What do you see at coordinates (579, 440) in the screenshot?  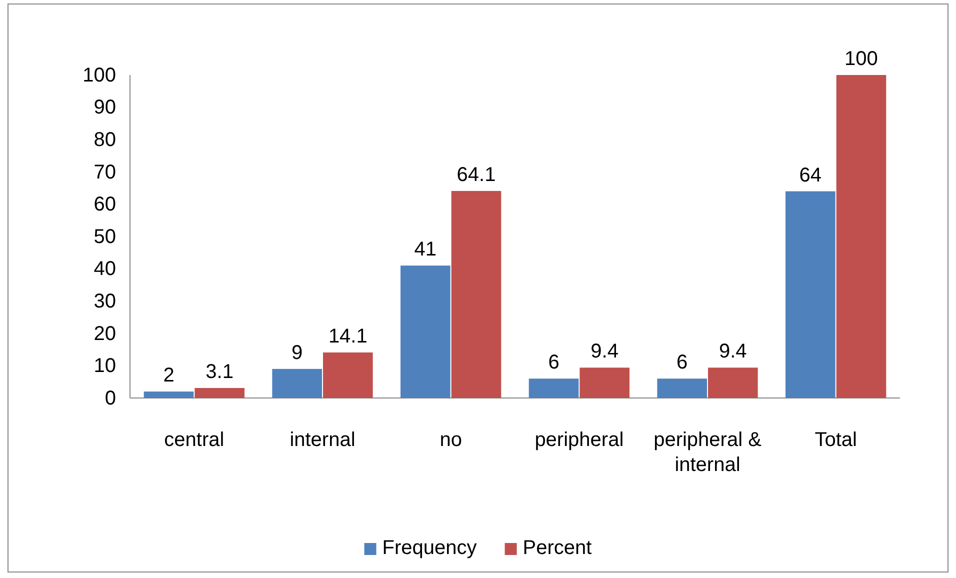 I see `x-tick-label: peripheral` at bounding box center [579, 440].